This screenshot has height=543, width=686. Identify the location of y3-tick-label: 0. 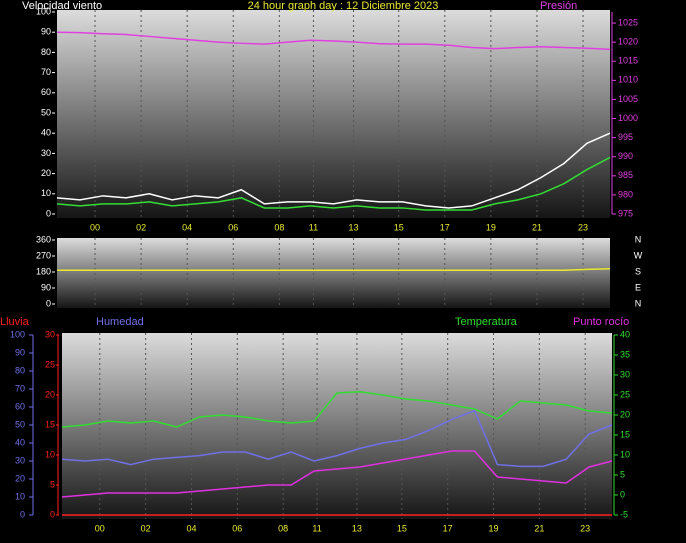
(22, 514).